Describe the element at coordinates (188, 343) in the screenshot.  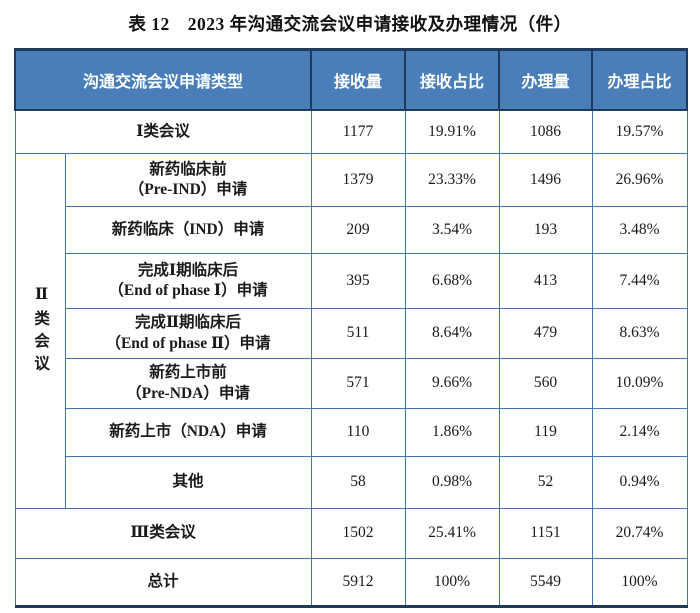
I see `row-label-line2: （End of phase Ⅱ）申请` at that location.